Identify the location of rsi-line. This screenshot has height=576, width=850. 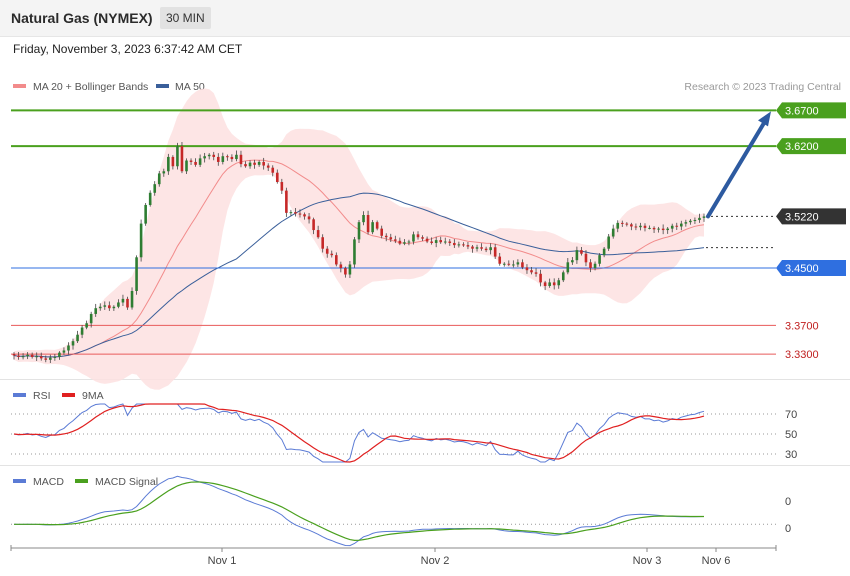
(359, 433).